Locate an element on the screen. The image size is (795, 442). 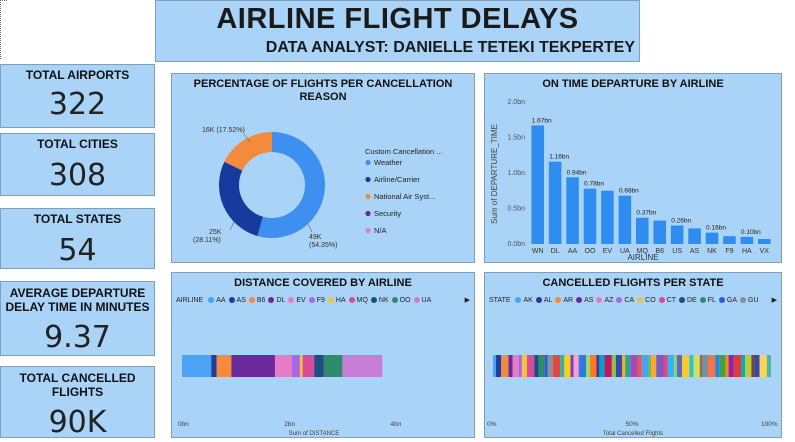
legend-item-f9: F9 is located at coordinates (316, 300).